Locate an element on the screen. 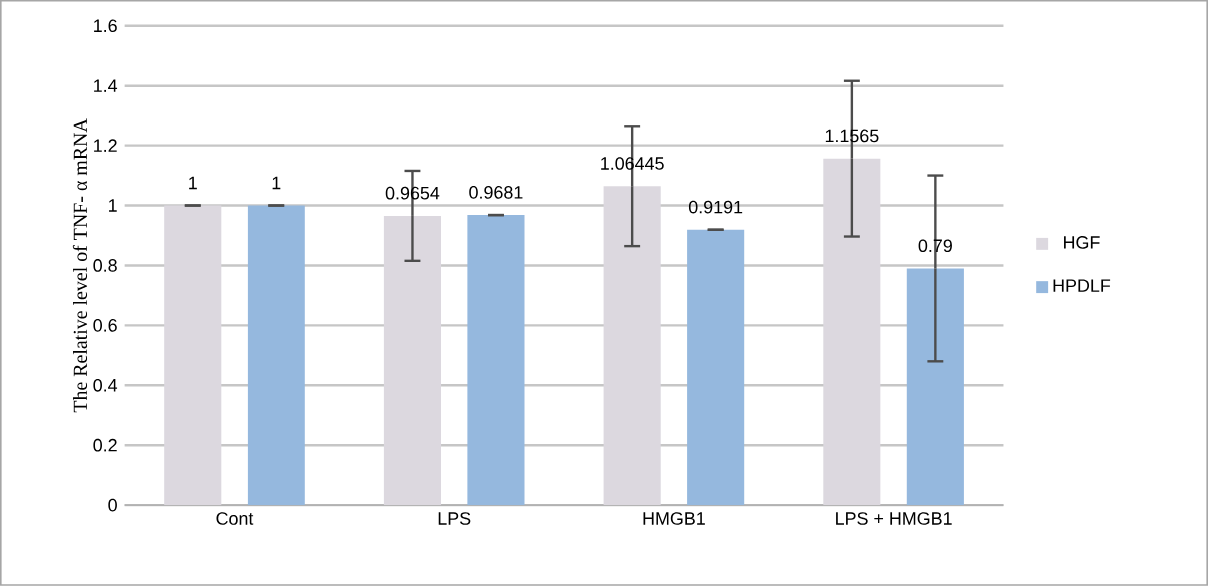  y-tick-label: 1.4 is located at coordinates (106, 85).